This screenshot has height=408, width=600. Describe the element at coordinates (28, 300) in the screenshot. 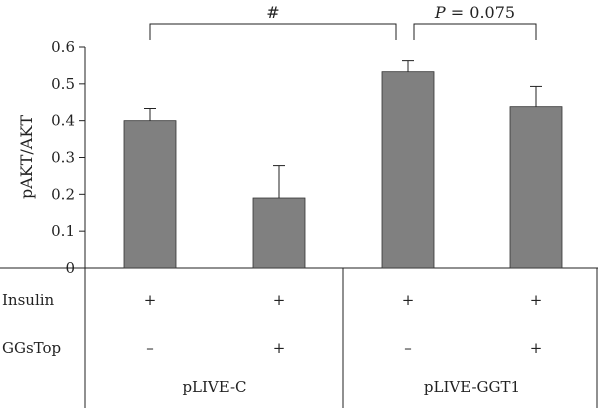

I see `condition-label: Insulin` at that location.